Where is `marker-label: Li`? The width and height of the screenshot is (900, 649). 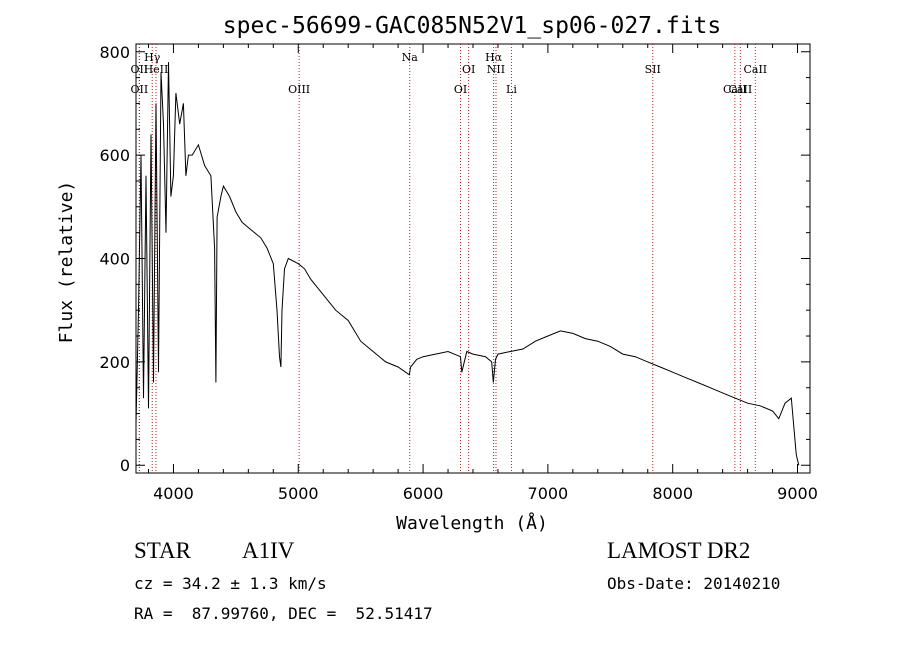
marker-label: Li is located at coordinates (511, 89).